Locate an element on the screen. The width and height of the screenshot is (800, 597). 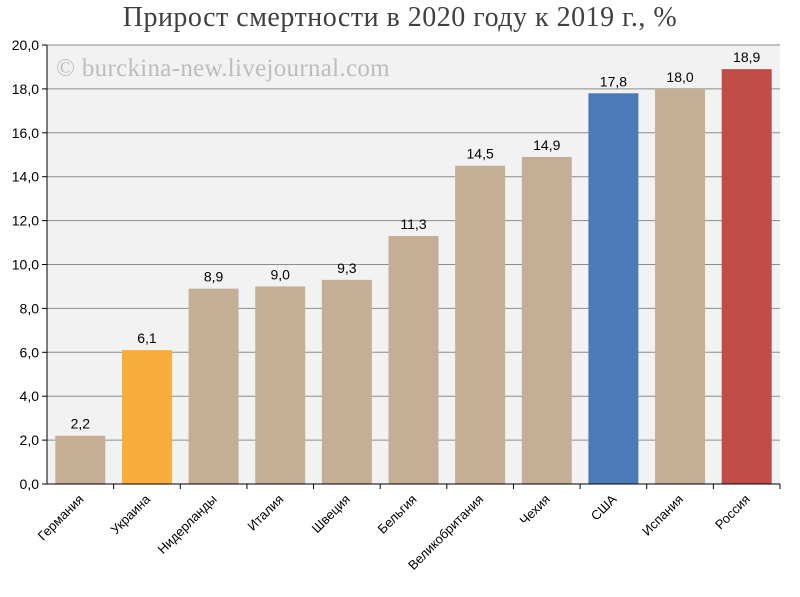
y-tick-label: 12,0 is located at coordinates (25, 221).